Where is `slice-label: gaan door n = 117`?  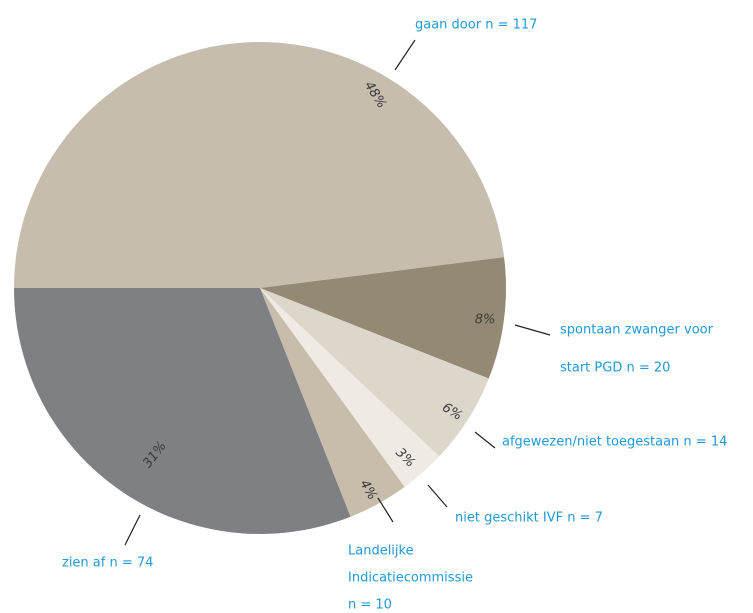 slice-label: gaan door n = 117 is located at coordinates (476, 25).